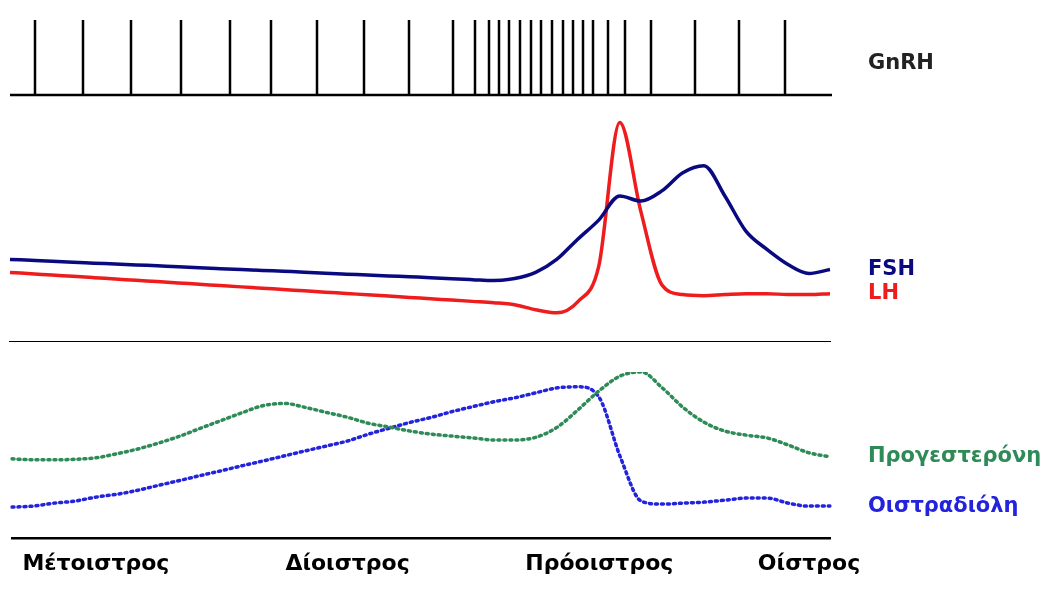 This screenshot has height=589, width=1062. Describe the element at coordinates (809, 562) in the screenshot. I see `x-tick-label: Οίστρος` at that location.